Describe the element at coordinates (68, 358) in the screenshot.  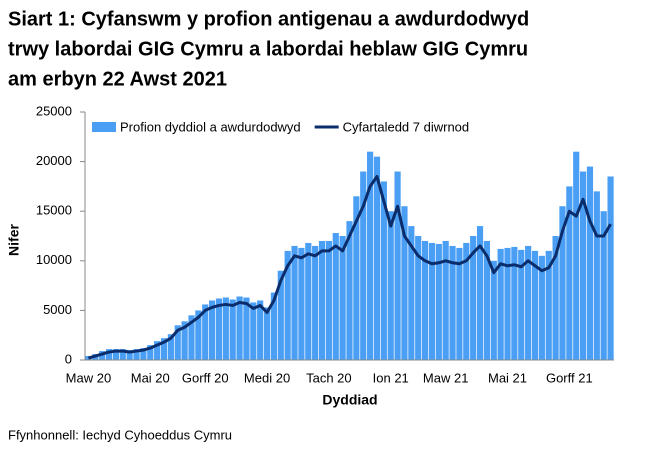
I see `y-tick-label: 0` at that location.